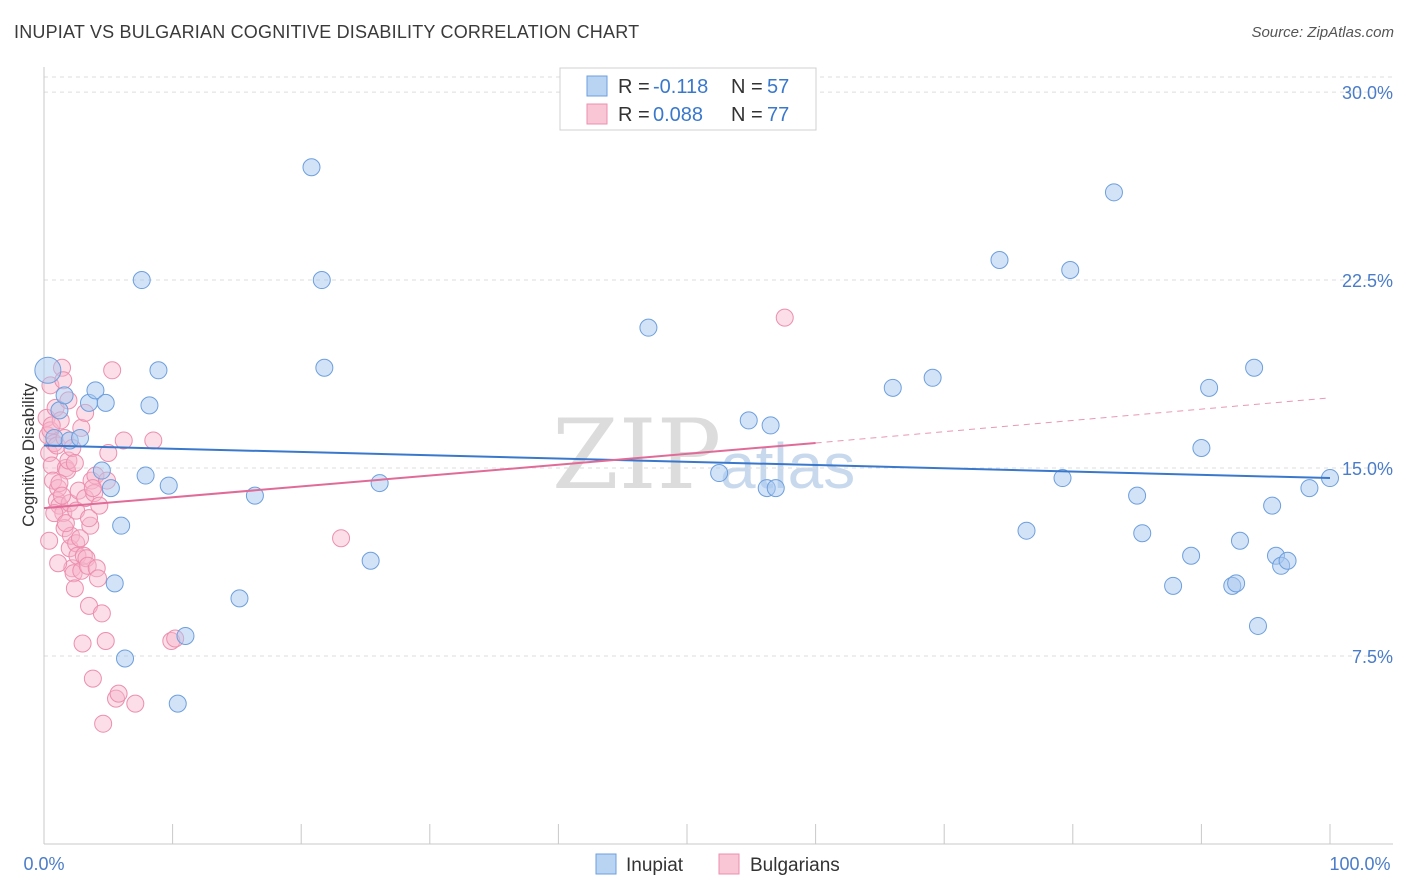 This screenshot has height=892, width=1406. Describe the element at coordinates (655, 865) in the screenshot. I see `bottom-legend-inupiat: Inupiat` at that location.